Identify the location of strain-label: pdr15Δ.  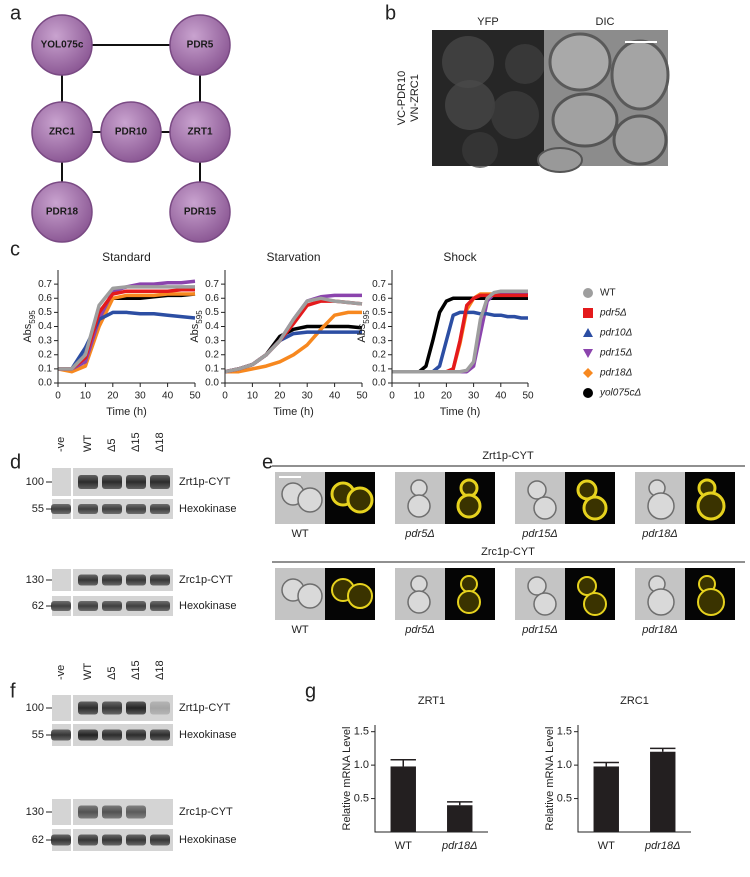
(539, 534).